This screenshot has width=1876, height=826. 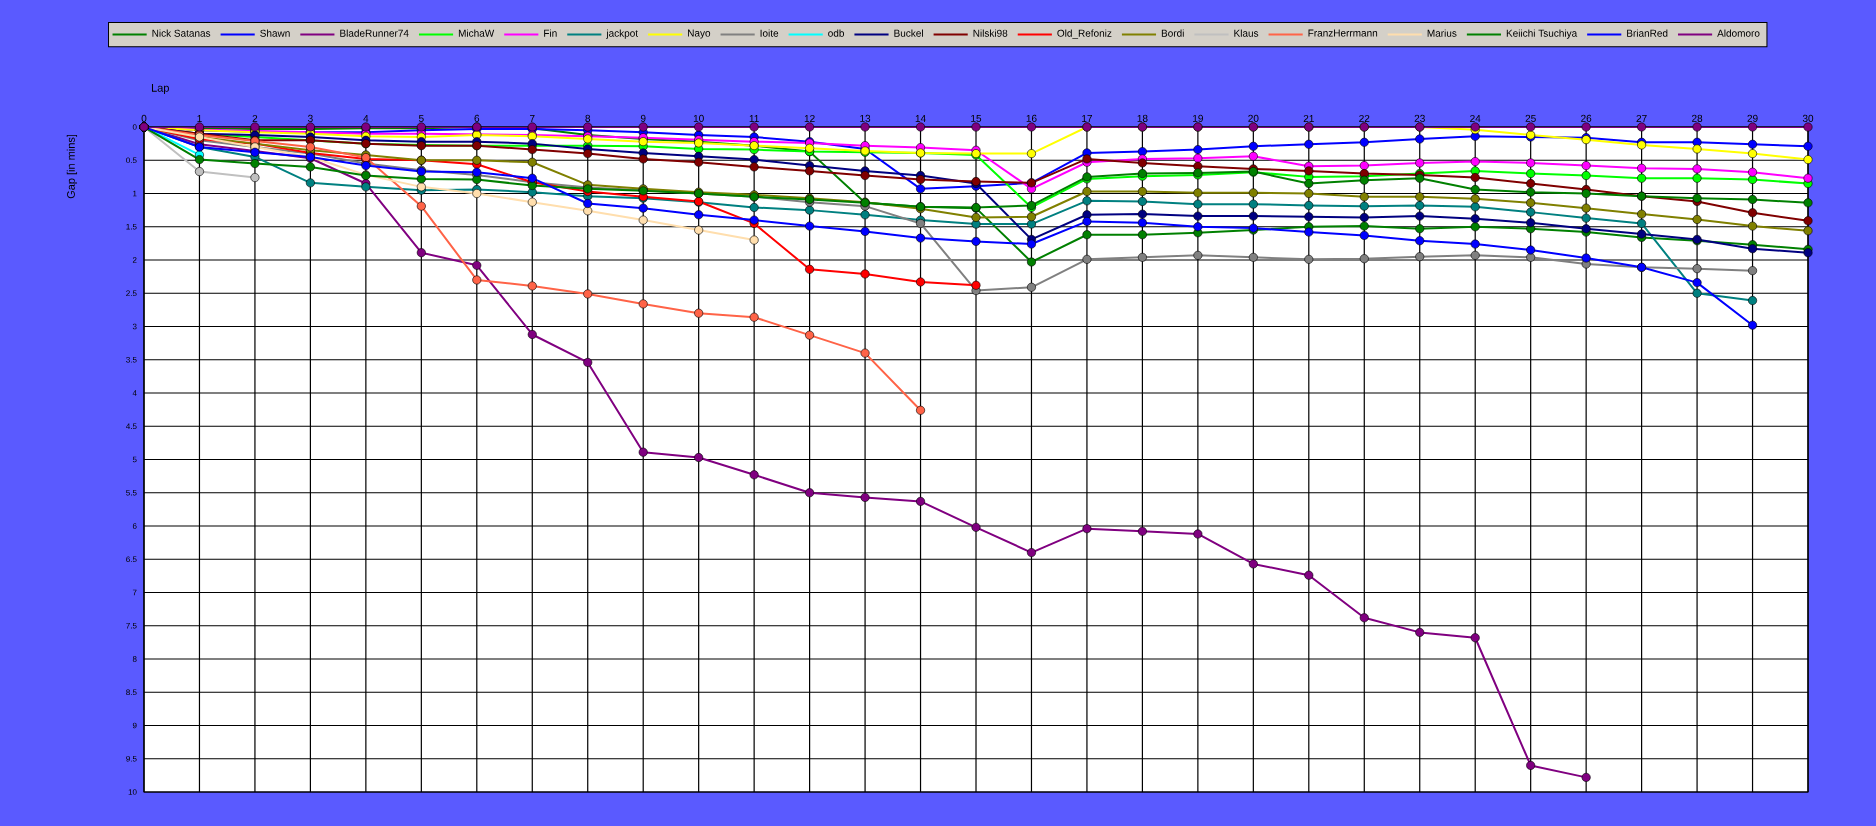 What do you see at coordinates (131, 559) in the screenshot?
I see `y-tick-label: 6.5` at bounding box center [131, 559].